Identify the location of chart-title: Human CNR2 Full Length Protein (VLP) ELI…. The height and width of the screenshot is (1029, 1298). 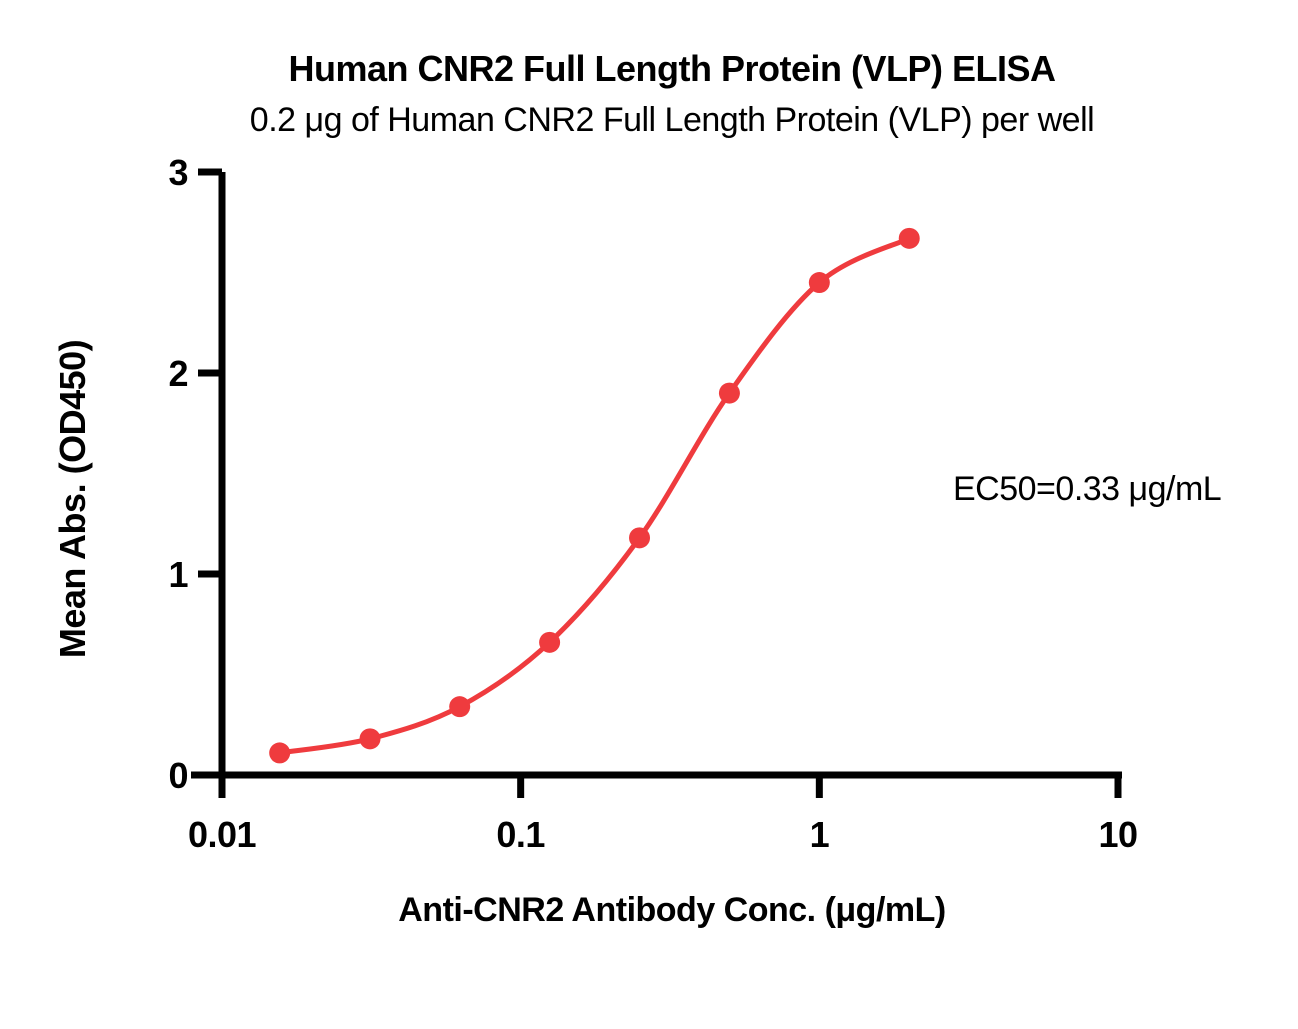
(672, 68).